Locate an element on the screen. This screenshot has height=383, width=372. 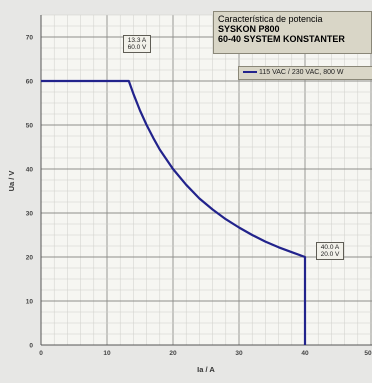
x-tick-label: 30 is located at coordinates (239, 353).